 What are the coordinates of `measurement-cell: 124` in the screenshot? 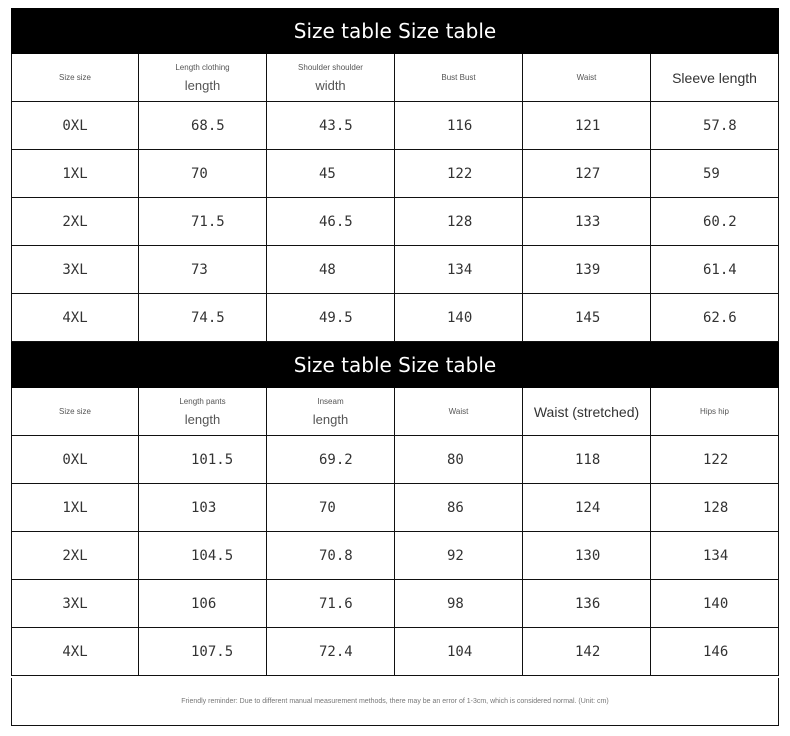 It's located at (587, 508).